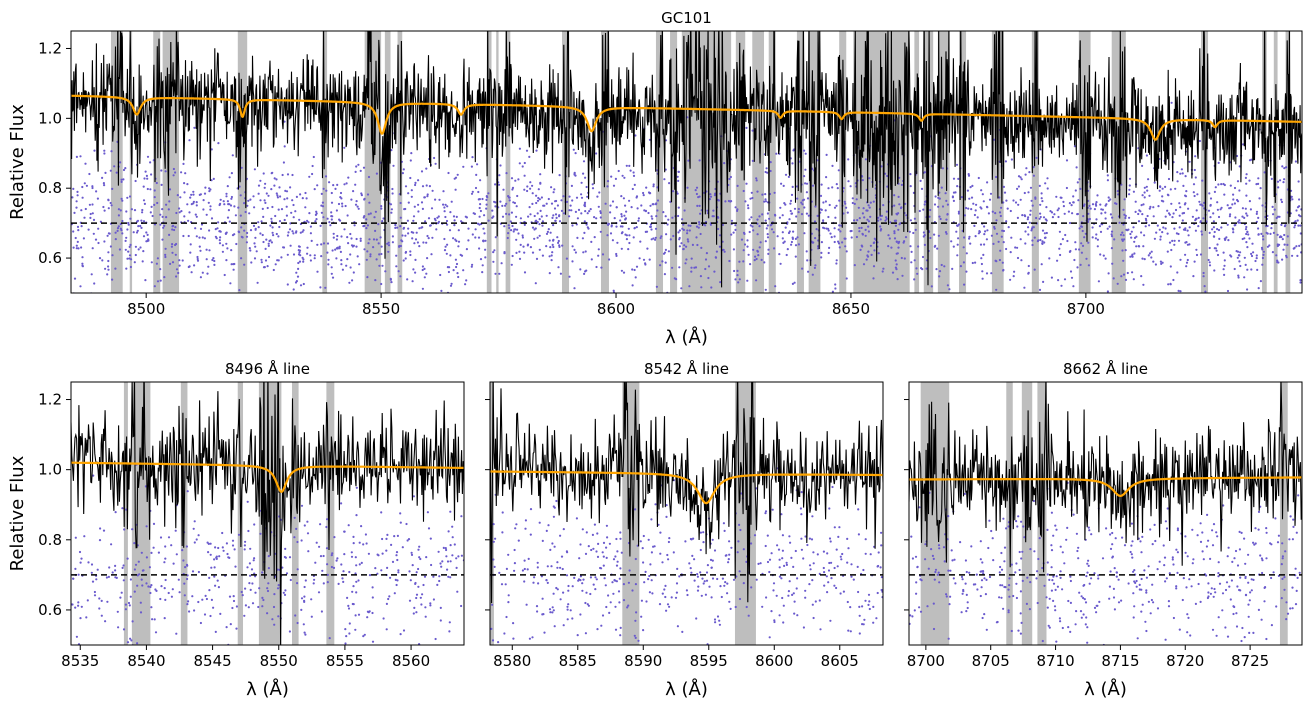  What do you see at coordinates (1250, 661) in the screenshot?
I see `x-tick-label: 8725` at bounding box center [1250, 661].